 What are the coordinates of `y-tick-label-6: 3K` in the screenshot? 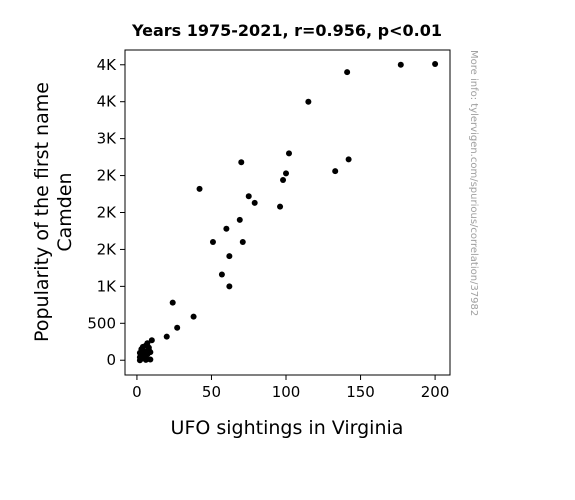 It's located at (107, 139).